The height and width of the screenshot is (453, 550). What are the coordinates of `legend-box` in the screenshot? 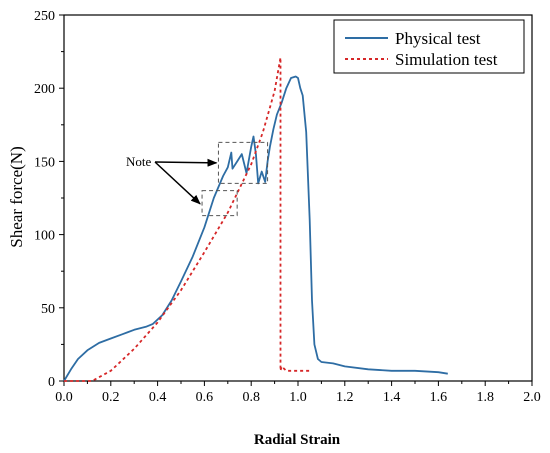 It's located at (429, 46).